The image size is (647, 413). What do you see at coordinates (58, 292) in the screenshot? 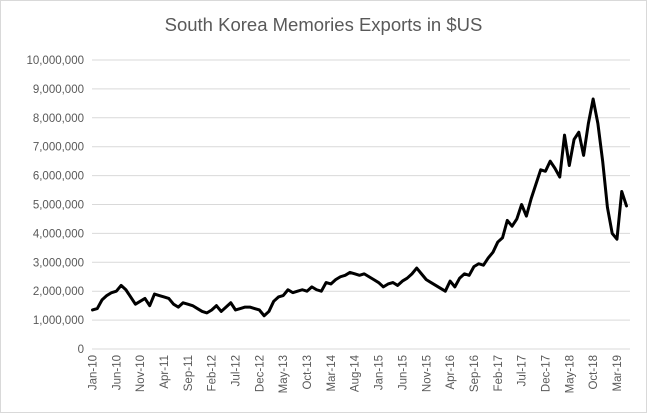
I see `y-tick-label: 2,000,000` at bounding box center [58, 292].